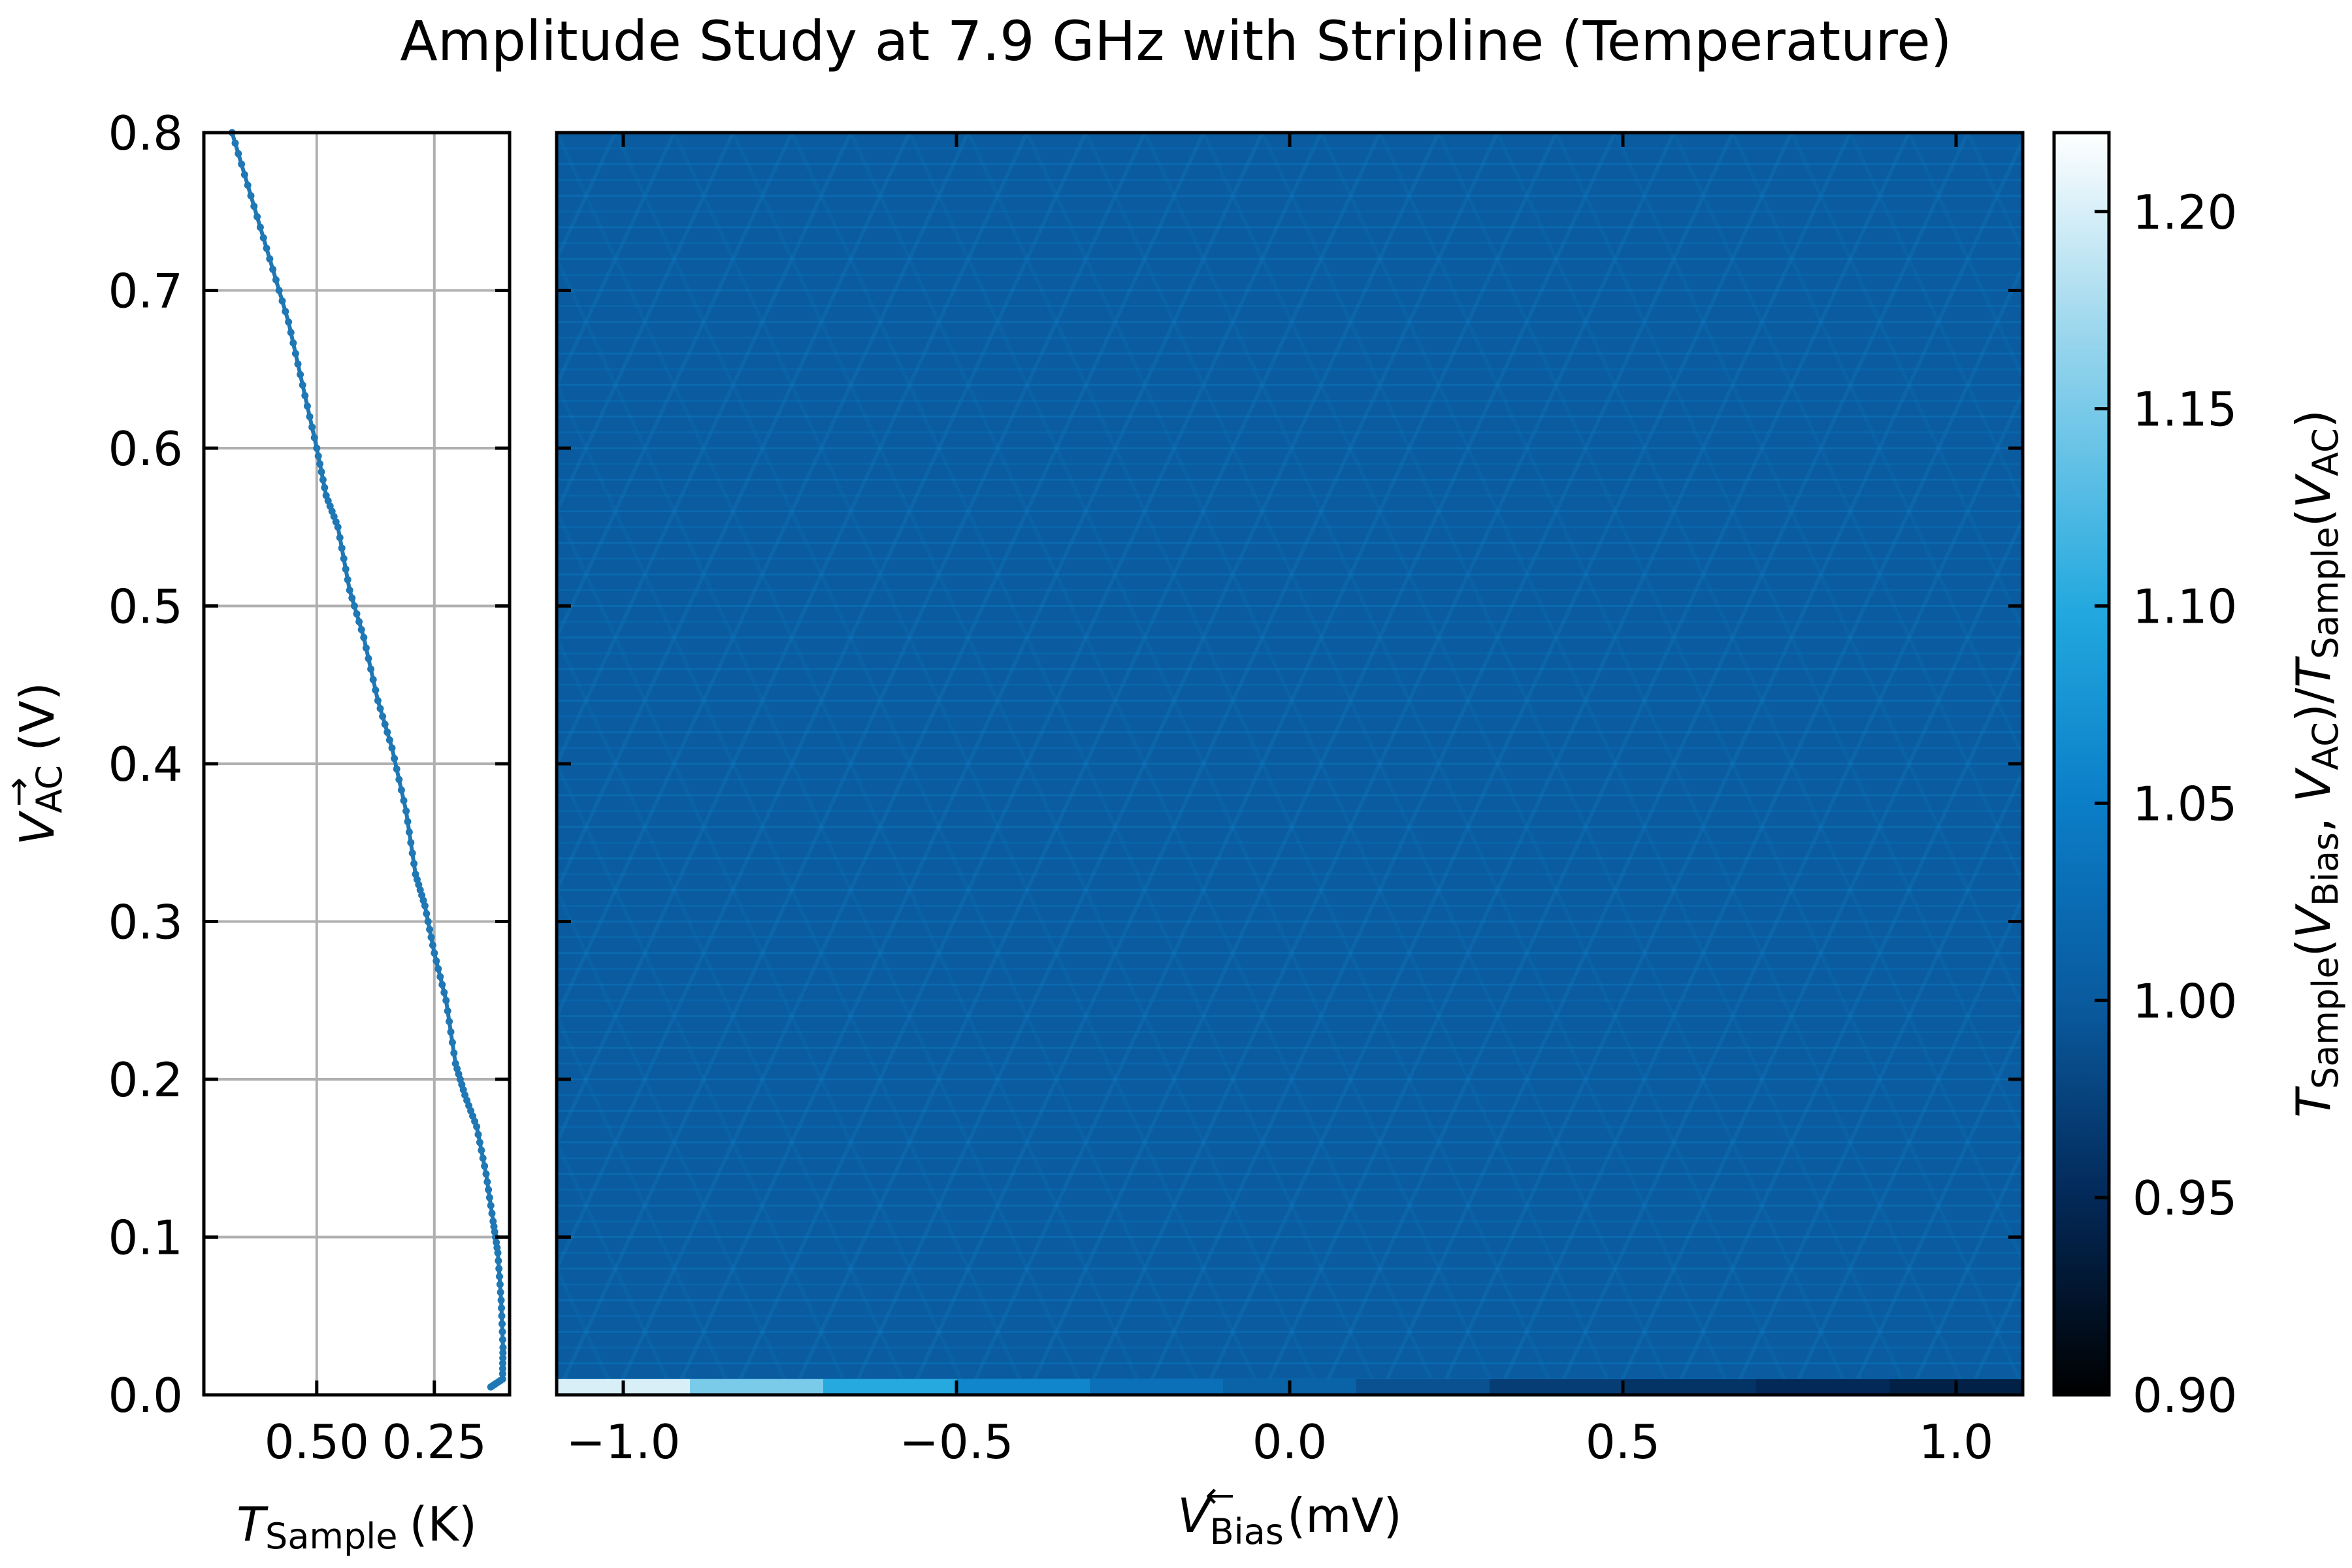 Image resolution: width=2352 pixels, height=1568 pixels. Describe the element at coordinates (957, 1441) in the screenshot. I see `right-x-tick-label: −0.5` at that location.